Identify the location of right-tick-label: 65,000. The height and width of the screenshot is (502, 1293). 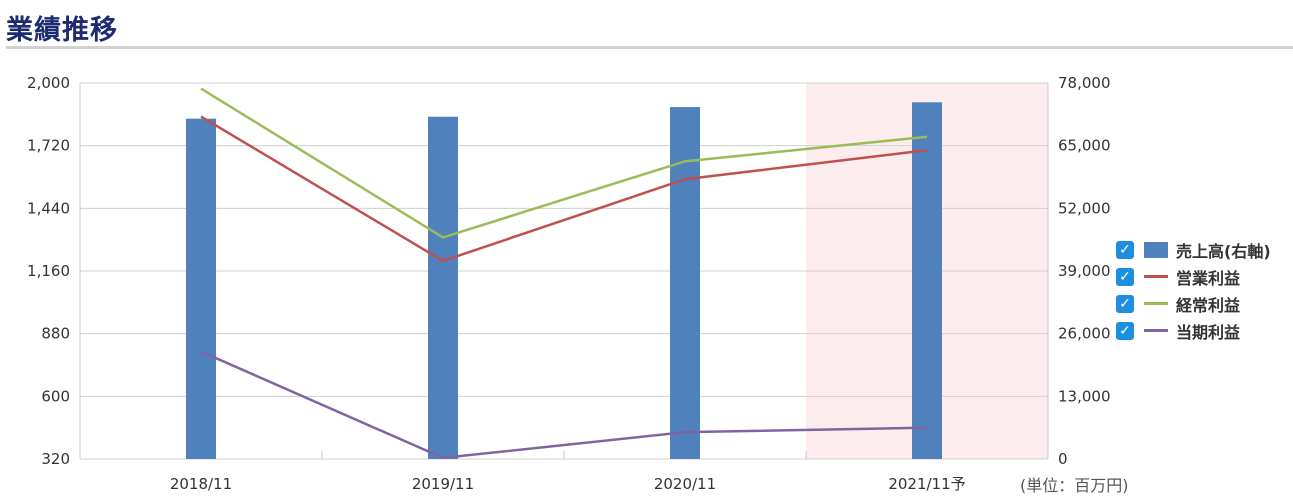
(1084, 146).